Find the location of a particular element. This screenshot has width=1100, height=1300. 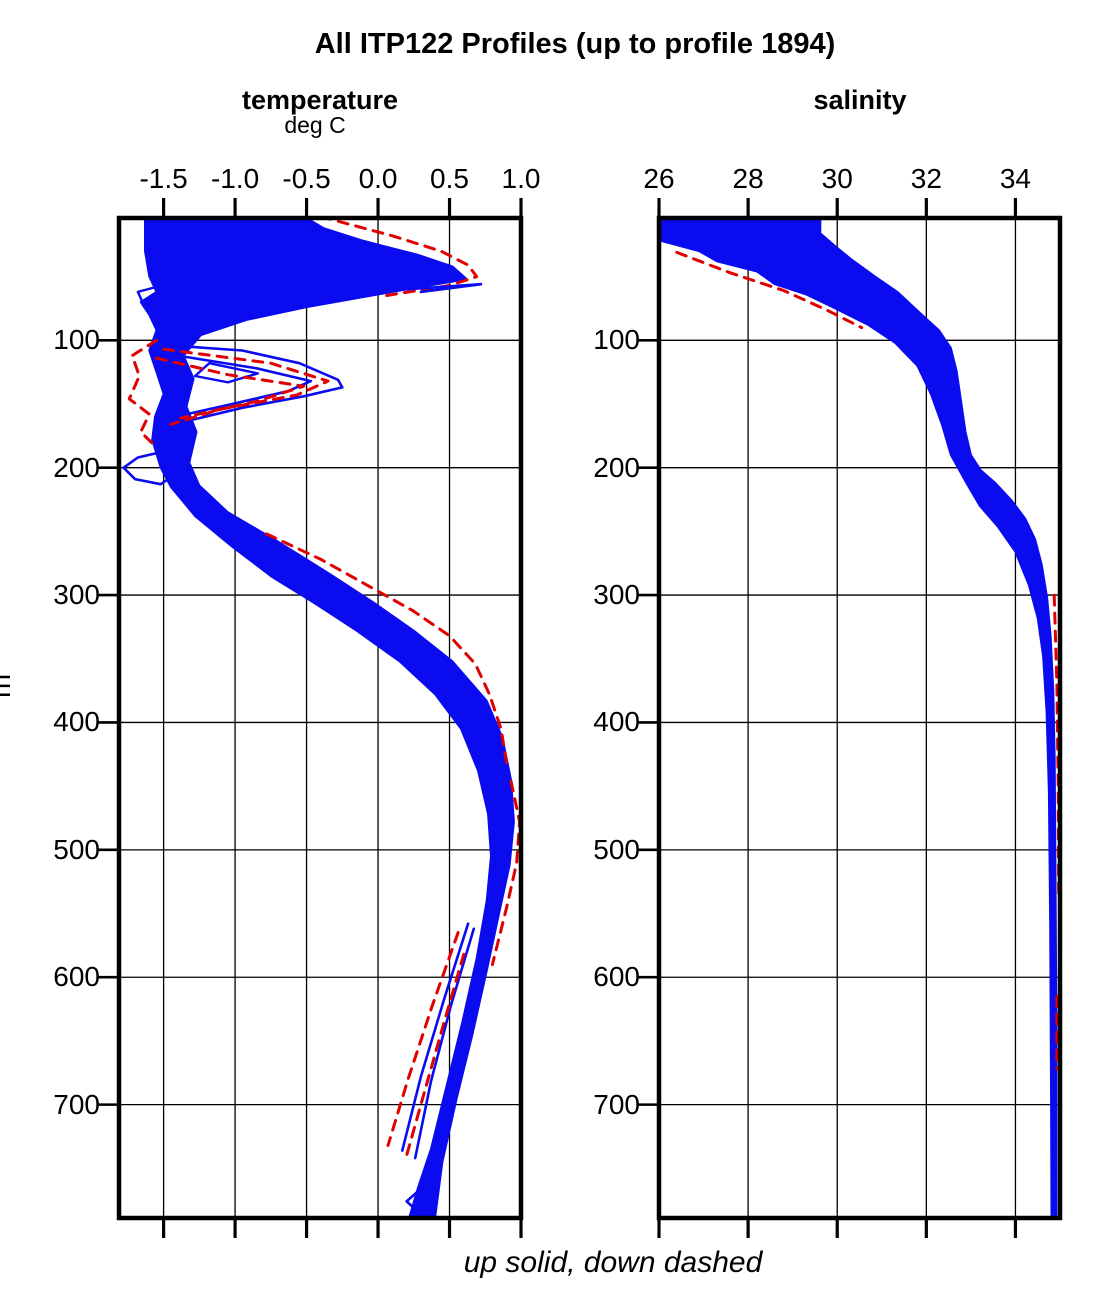

down-profile-right-of-band-dashed is located at coordinates (387, 648).